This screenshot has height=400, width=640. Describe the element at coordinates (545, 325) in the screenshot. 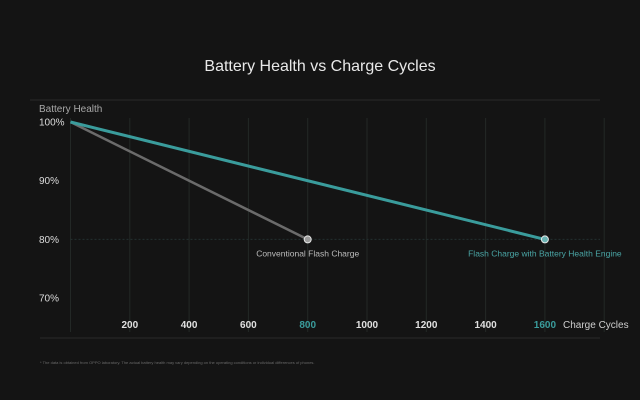

I see `x-tick-label: 1600` at that location.